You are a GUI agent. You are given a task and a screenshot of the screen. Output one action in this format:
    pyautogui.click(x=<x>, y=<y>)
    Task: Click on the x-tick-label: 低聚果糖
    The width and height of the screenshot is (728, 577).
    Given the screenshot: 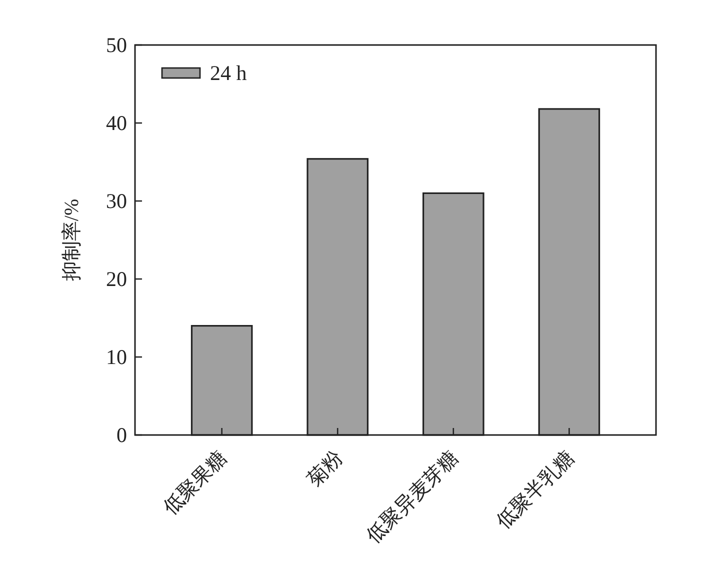 What is the action you would take?
    pyautogui.click(x=195, y=483)
    